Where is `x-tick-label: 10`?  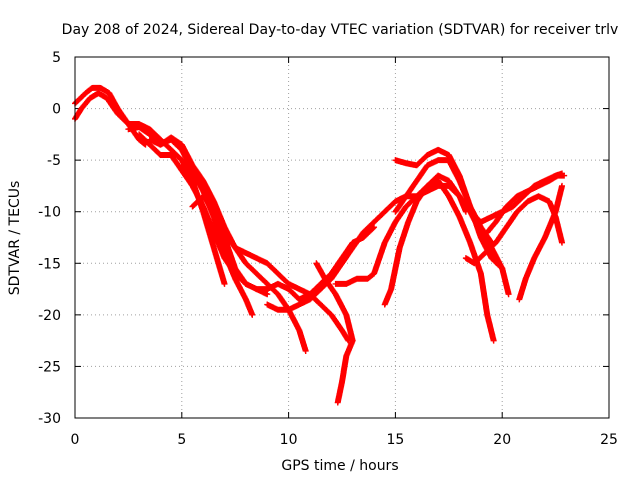 x-tick-label: 10 is located at coordinates (289, 440).